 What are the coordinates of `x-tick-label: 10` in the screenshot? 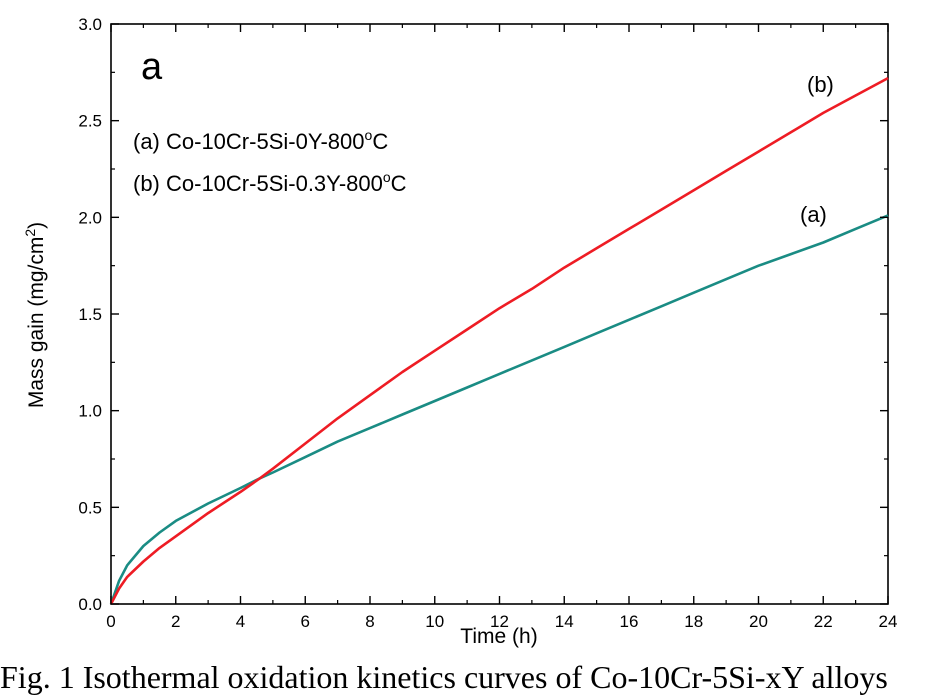 It's located at (434, 621).